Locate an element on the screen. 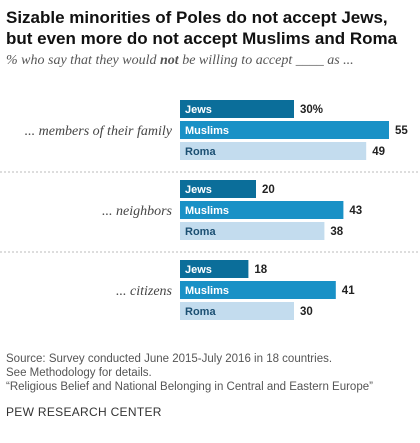 This screenshot has height=443, width=420. value-label: 55 is located at coordinates (401, 131).